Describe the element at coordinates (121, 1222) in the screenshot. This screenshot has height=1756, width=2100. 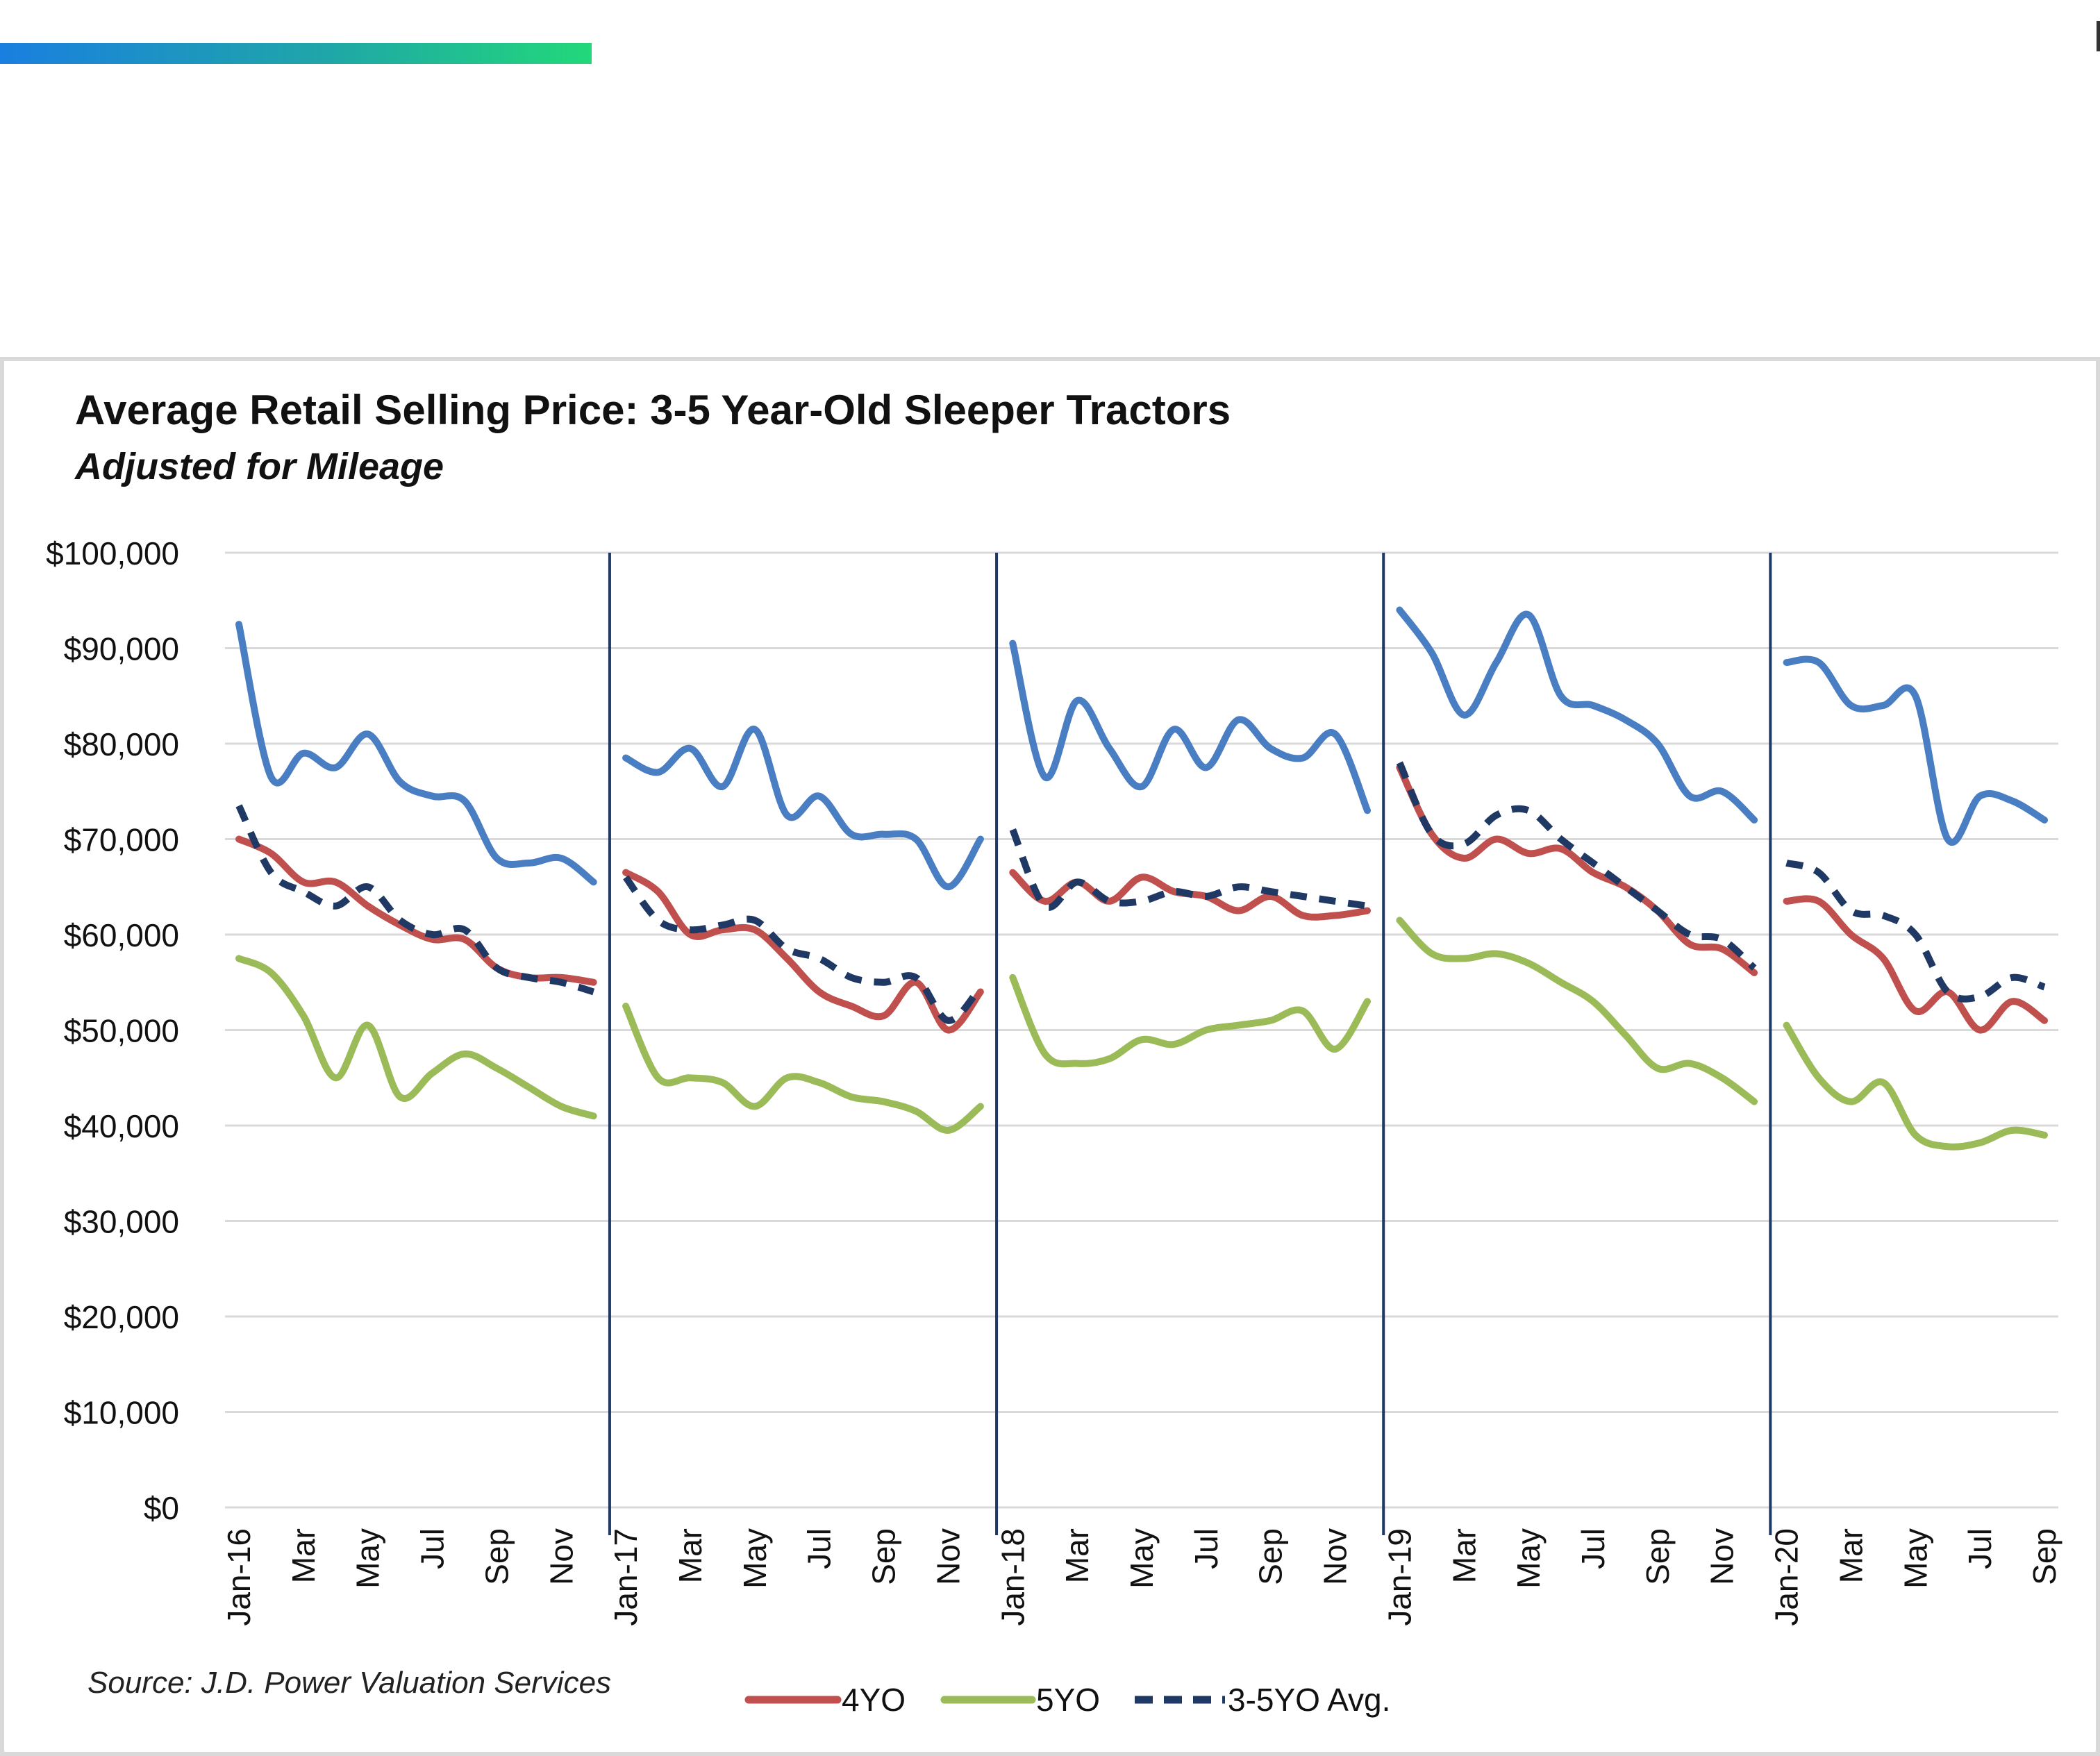
I see `y-tick-label: $30,000` at that location.